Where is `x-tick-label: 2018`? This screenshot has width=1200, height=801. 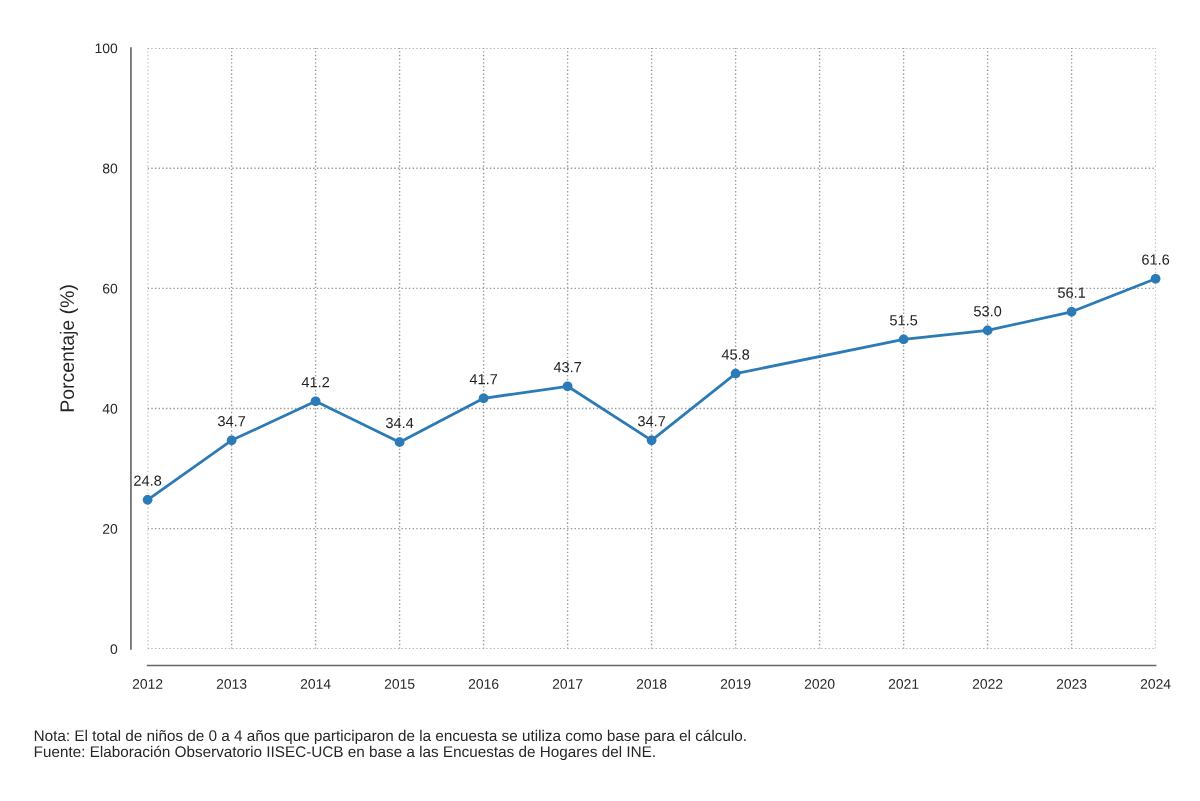
x-tick-label: 2018 is located at coordinates (651, 684).